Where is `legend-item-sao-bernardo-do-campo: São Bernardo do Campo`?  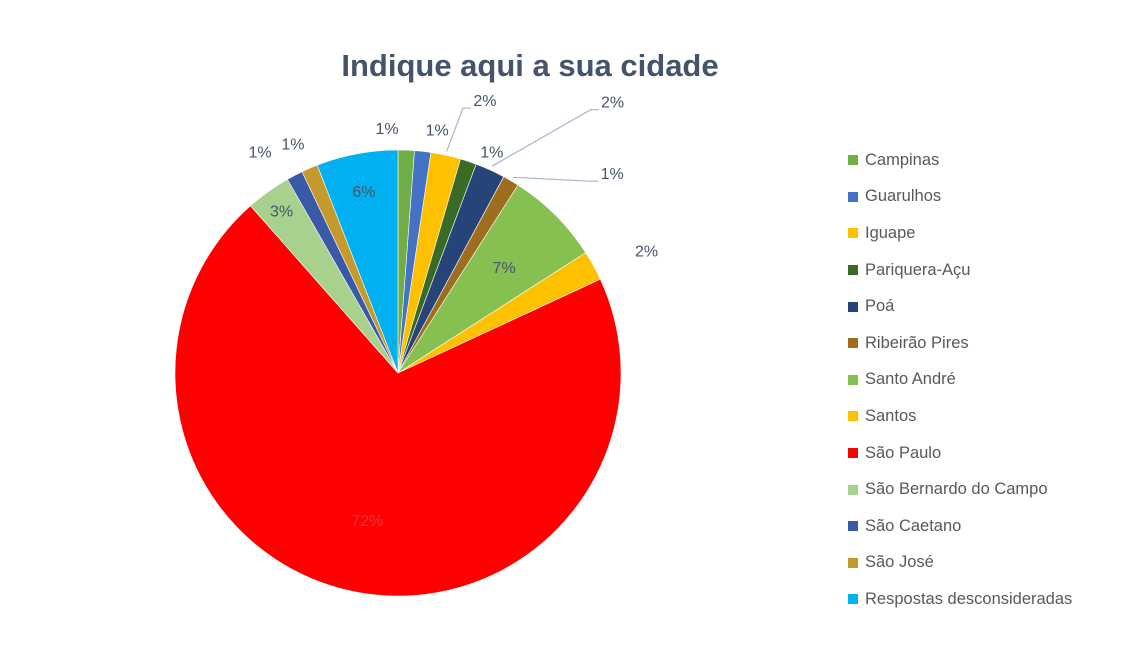
legend-item-sao-bernardo-do-campo: São Bernardo do Campo is located at coordinates (960, 489).